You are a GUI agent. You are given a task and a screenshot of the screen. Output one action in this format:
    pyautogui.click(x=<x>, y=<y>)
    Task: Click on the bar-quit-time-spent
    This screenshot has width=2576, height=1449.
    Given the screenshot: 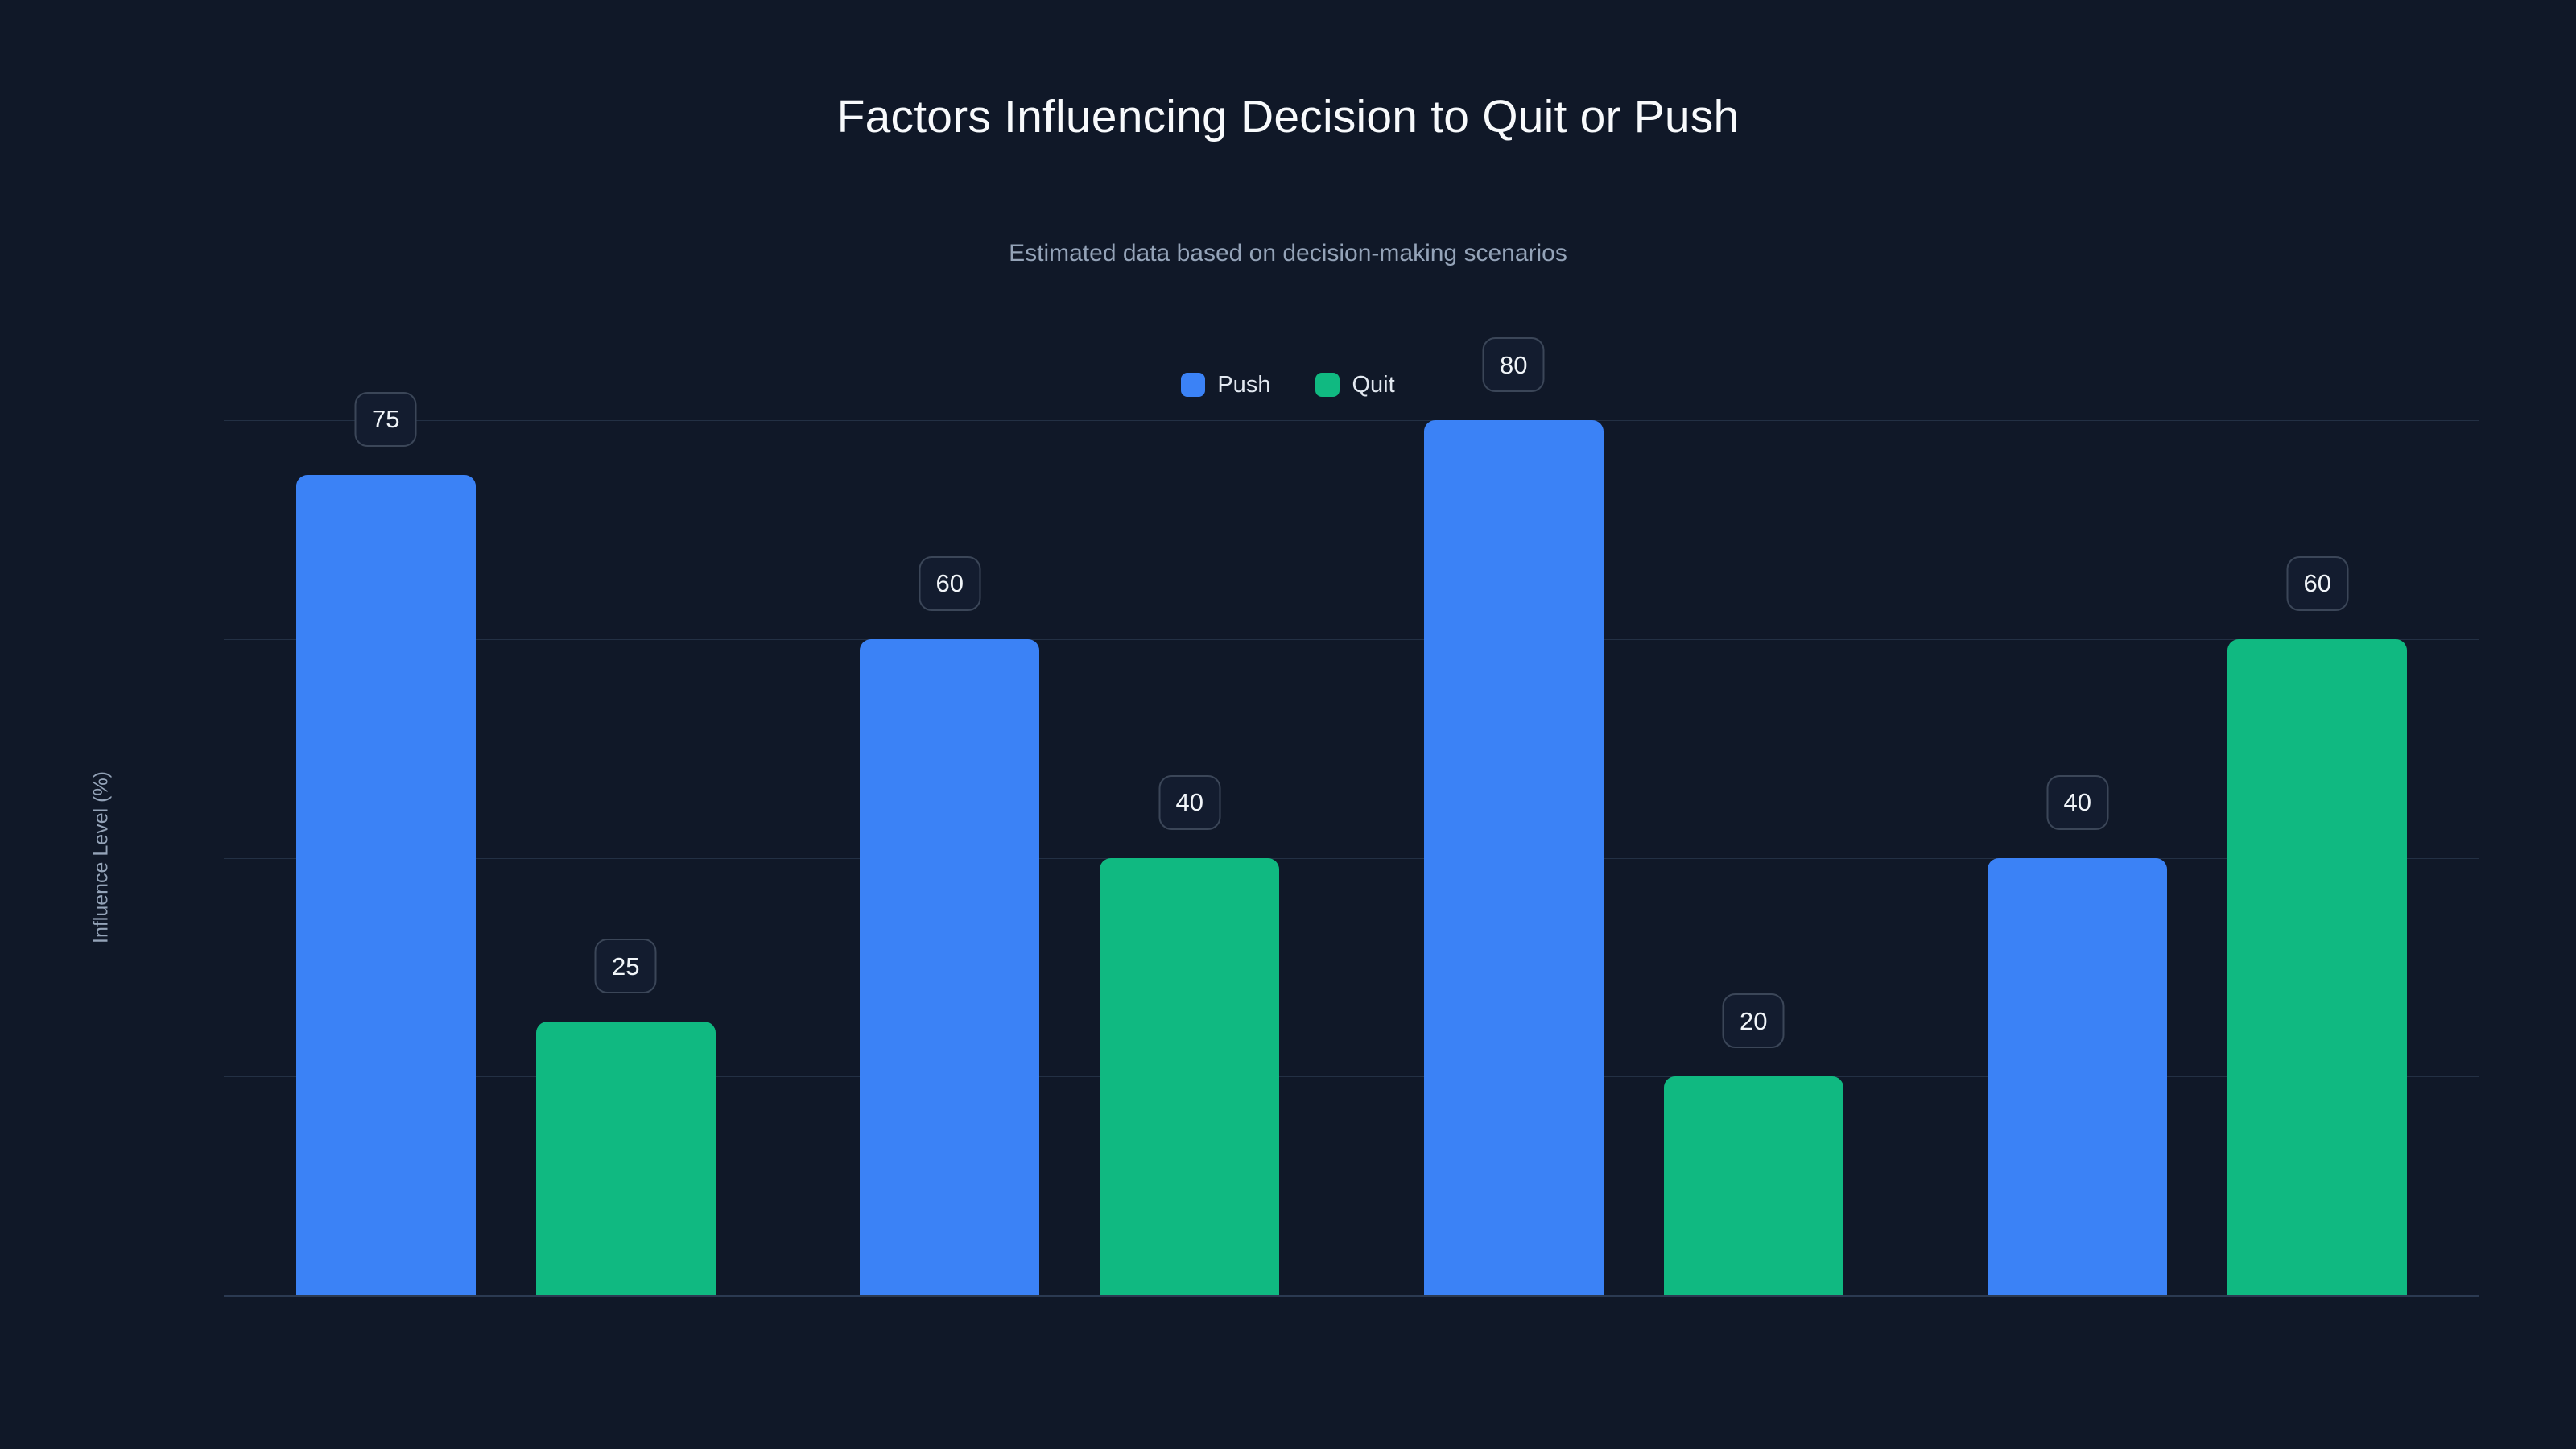 What is the action you would take?
    pyautogui.click(x=2317, y=966)
    